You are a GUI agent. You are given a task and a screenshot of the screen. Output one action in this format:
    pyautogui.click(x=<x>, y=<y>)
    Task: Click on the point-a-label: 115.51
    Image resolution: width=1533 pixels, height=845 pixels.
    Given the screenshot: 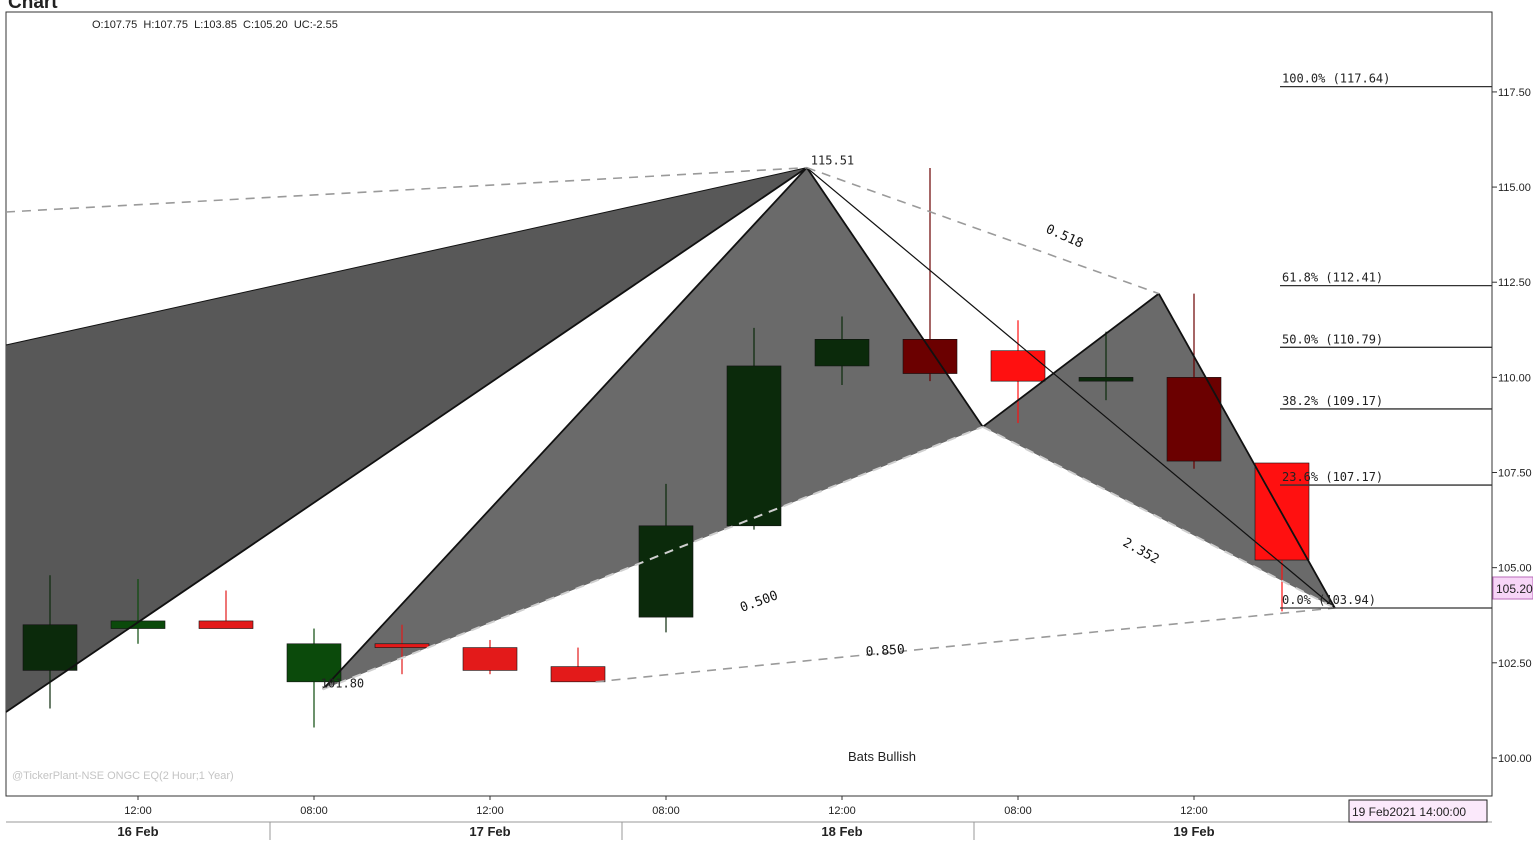 What is the action you would take?
    pyautogui.click(x=832, y=161)
    